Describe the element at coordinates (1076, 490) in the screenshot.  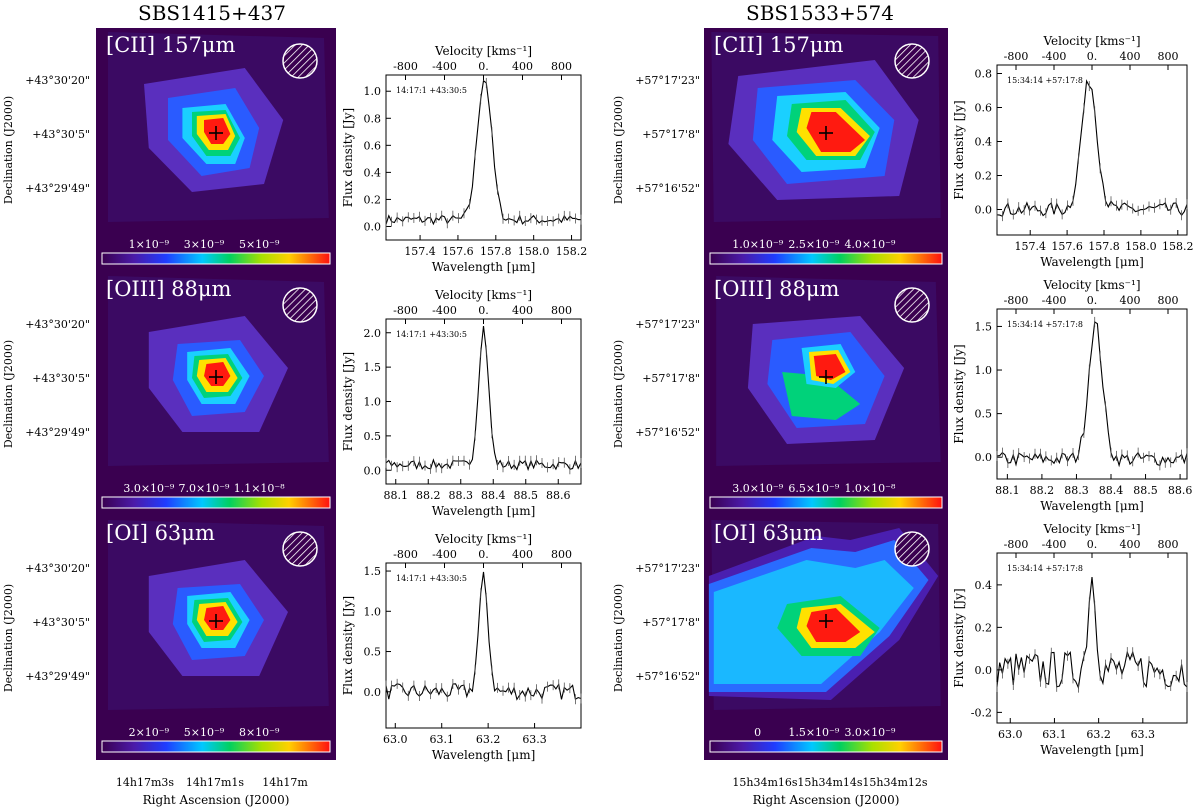
I see `x-tick-label: 88.3` at that location.